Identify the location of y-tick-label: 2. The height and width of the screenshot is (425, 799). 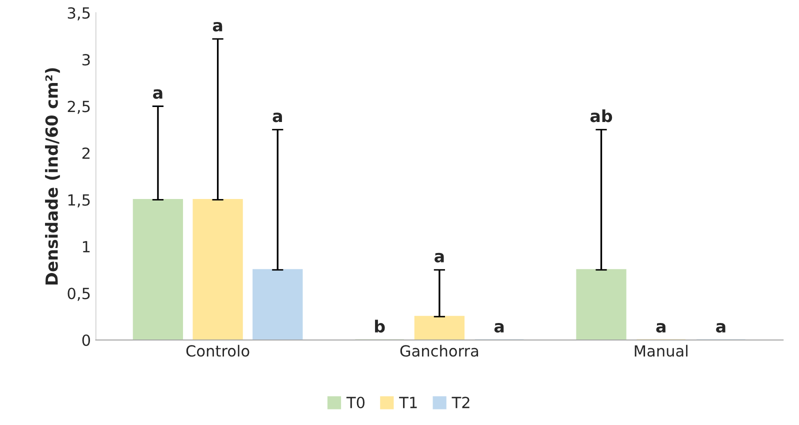
(86, 153).